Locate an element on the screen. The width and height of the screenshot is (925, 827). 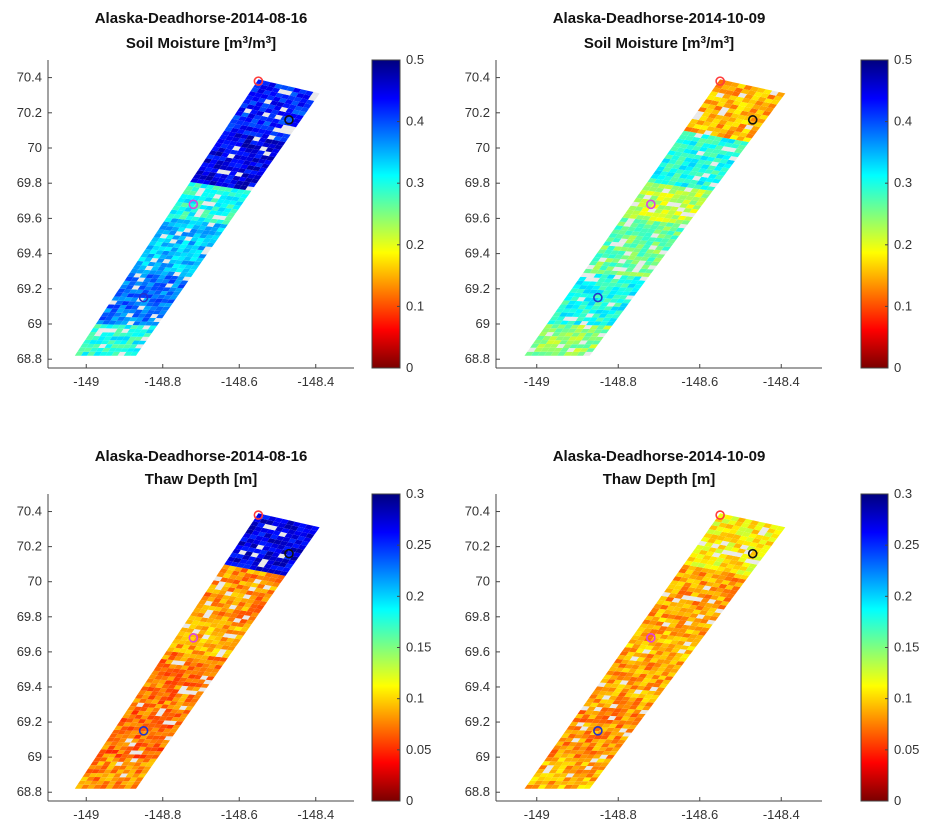
colorbar-tick-label: 0.25 is located at coordinates (418, 544).